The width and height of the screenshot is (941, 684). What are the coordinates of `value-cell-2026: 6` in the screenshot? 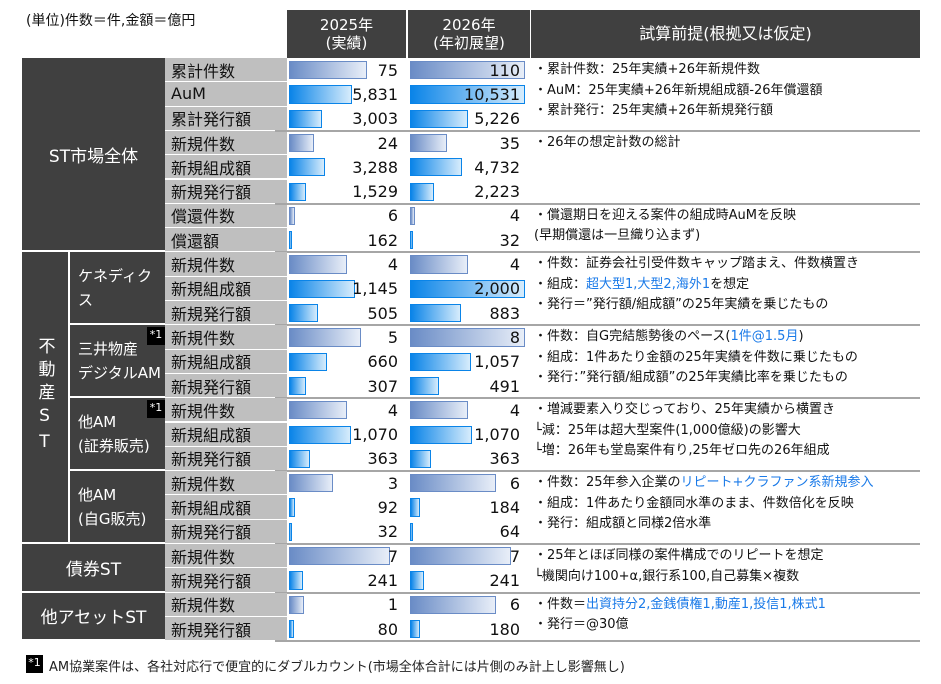 It's located at (469, 483).